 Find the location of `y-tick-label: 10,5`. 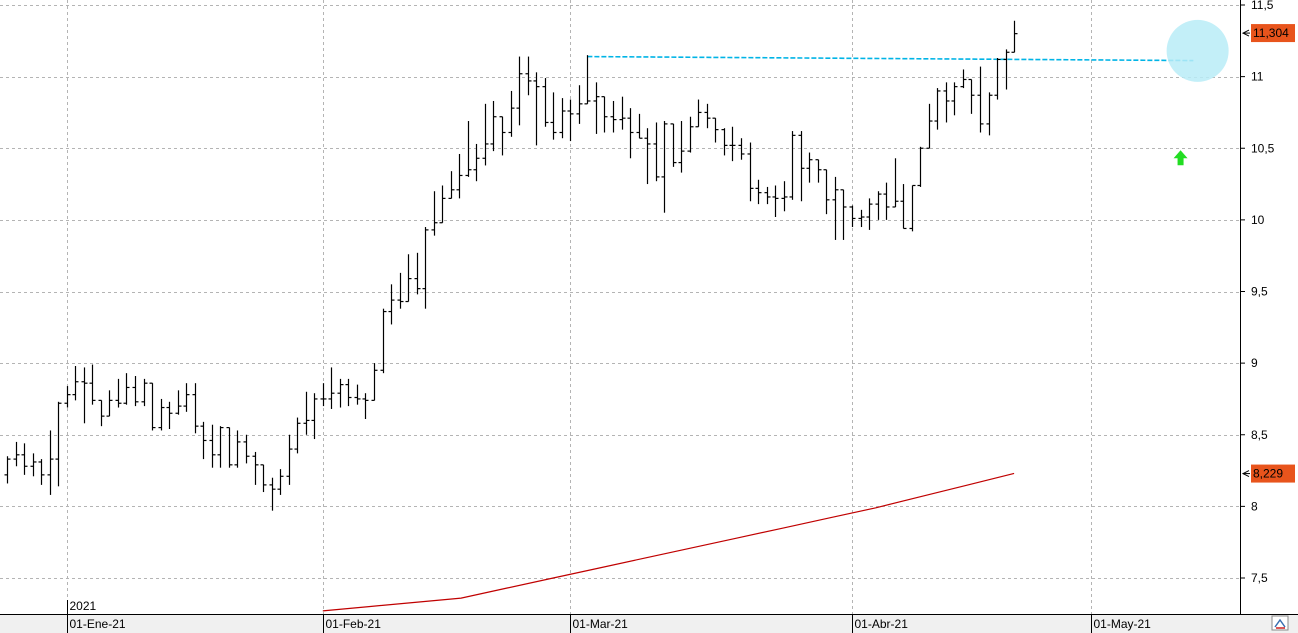

y-tick-label: 10,5 is located at coordinates (1263, 148).